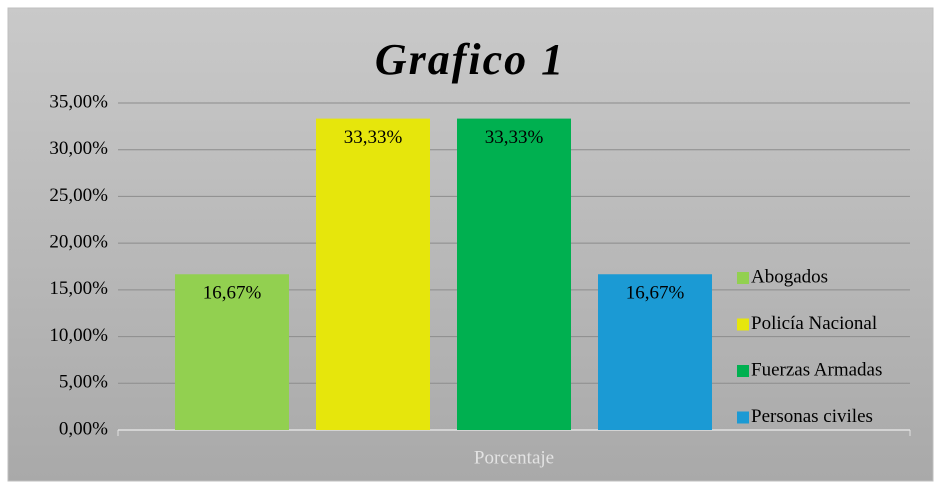  I want to click on y-tick-label: 15,00%, so click(78, 288).